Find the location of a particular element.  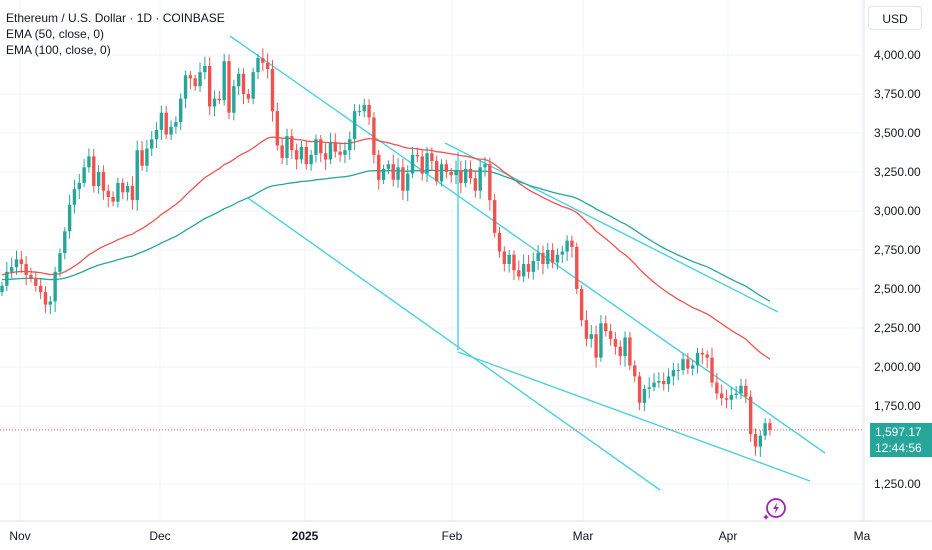

symbol-title: Ethereum / U.S. Dollar · 1D · COINBASE is located at coordinates (115, 18).